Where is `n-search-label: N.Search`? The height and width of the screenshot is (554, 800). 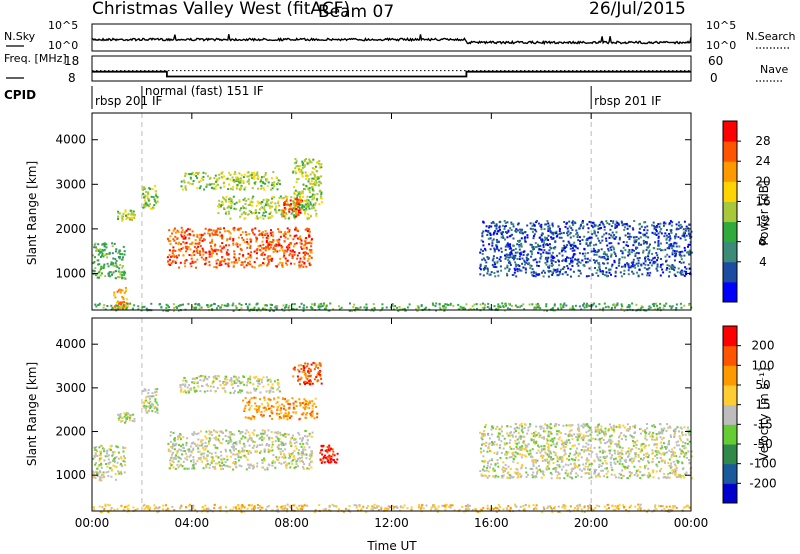 n-search-label: N.Search is located at coordinates (771, 36).